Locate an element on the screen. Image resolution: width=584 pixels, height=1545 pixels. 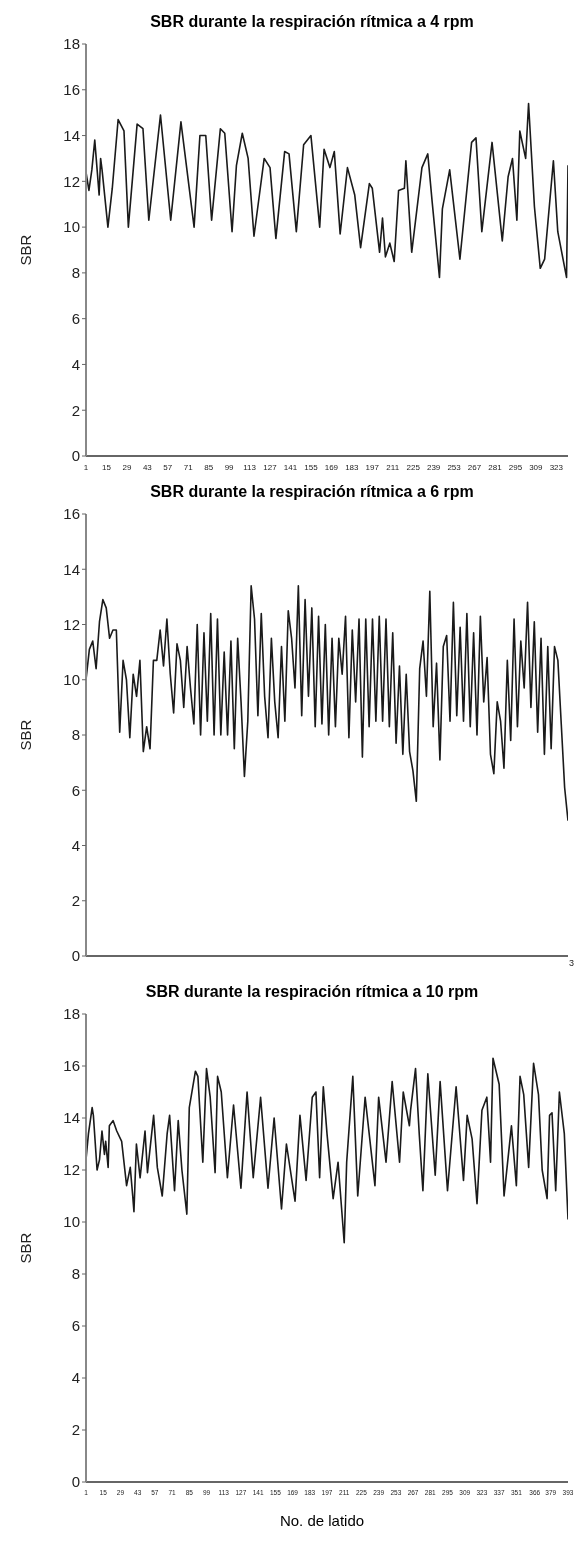
x-tick-label: 183 is located at coordinates (352, 467).